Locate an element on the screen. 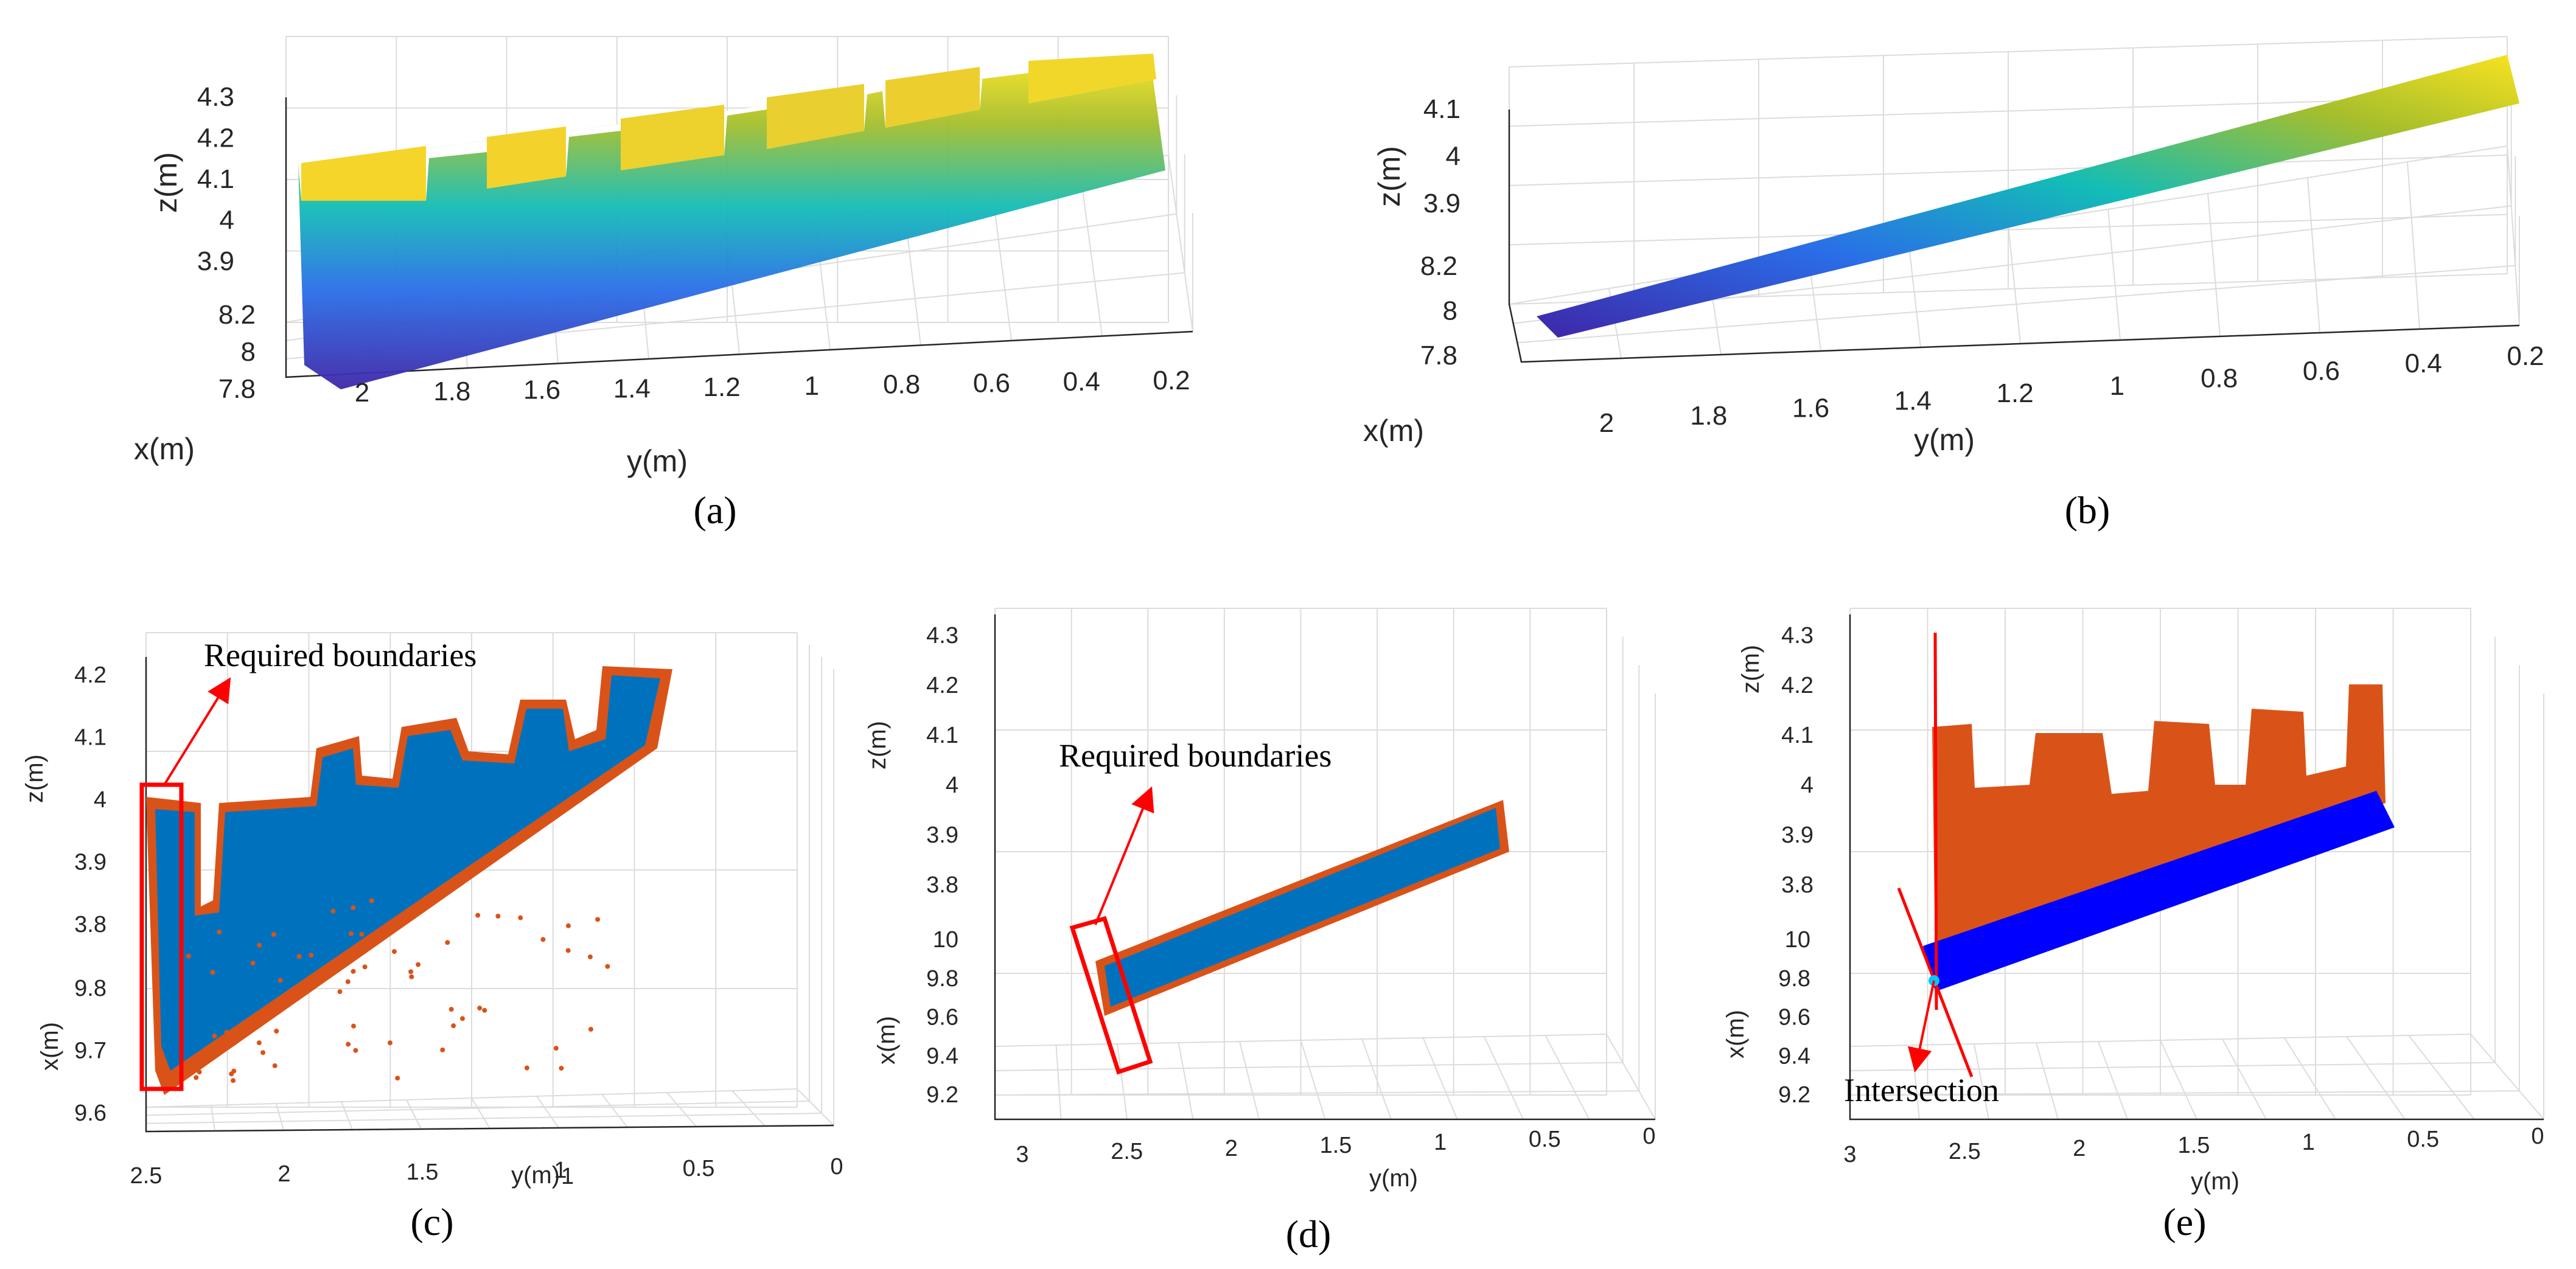 This screenshot has height=1269, width=2576. chart3-x-axis-label: x(m) is located at coordinates (887, 1040).